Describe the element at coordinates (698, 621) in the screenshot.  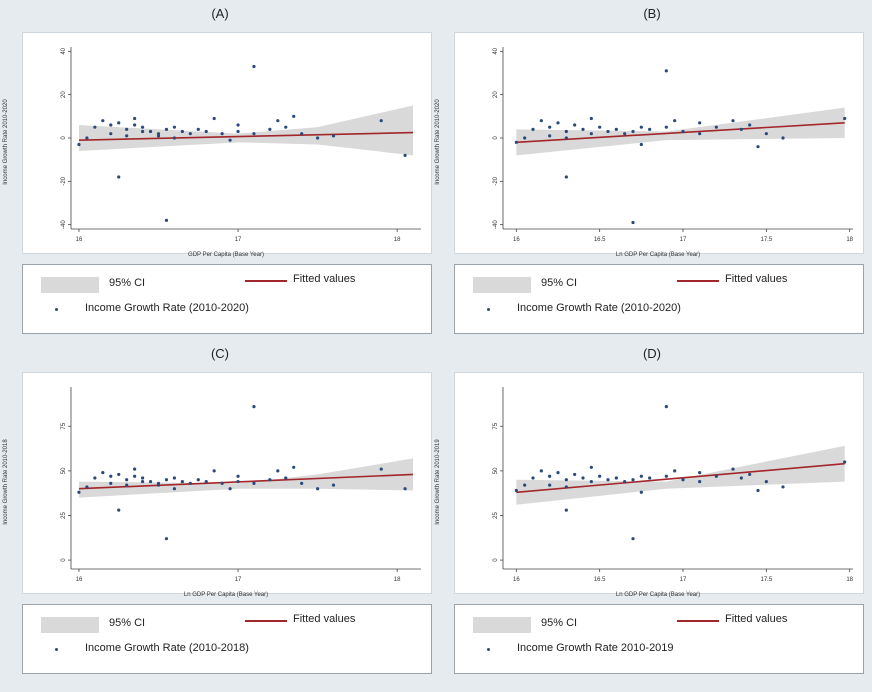
I see `fit-line-swatch` at that location.